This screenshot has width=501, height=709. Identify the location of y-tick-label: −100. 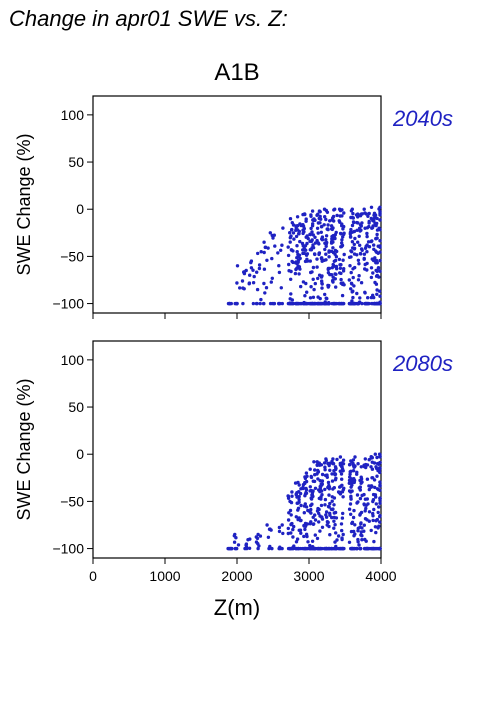
(68, 549).